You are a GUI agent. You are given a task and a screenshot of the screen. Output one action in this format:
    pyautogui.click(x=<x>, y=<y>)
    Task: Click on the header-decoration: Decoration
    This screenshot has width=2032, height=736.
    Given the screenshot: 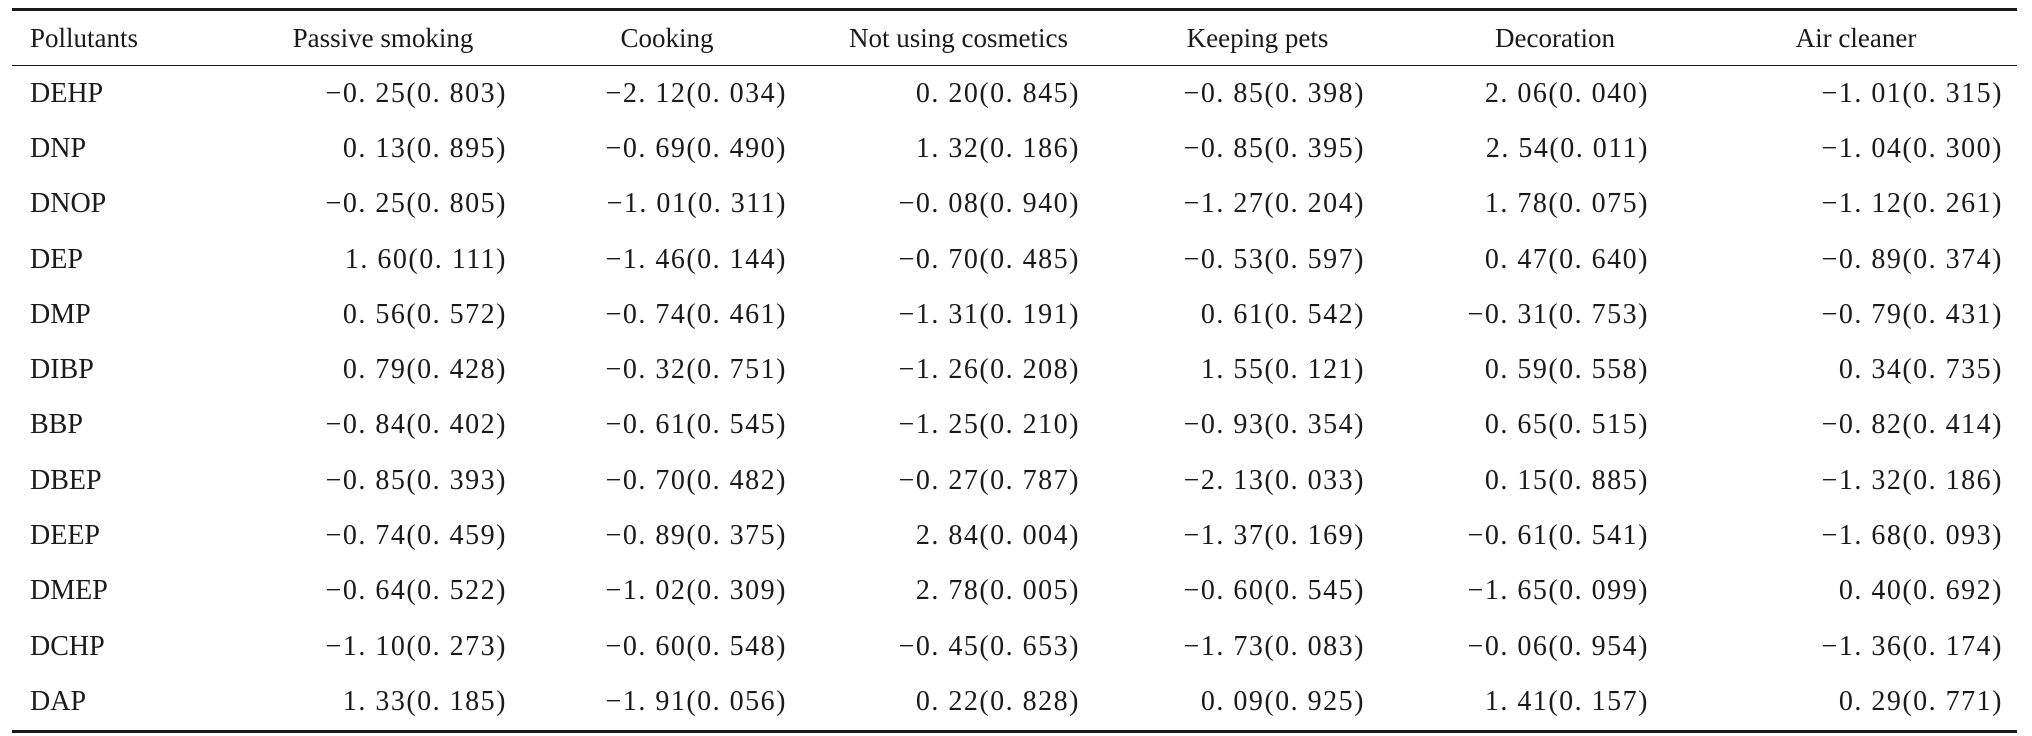 What is the action you would take?
    pyautogui.click(x=1555, y=37)
    